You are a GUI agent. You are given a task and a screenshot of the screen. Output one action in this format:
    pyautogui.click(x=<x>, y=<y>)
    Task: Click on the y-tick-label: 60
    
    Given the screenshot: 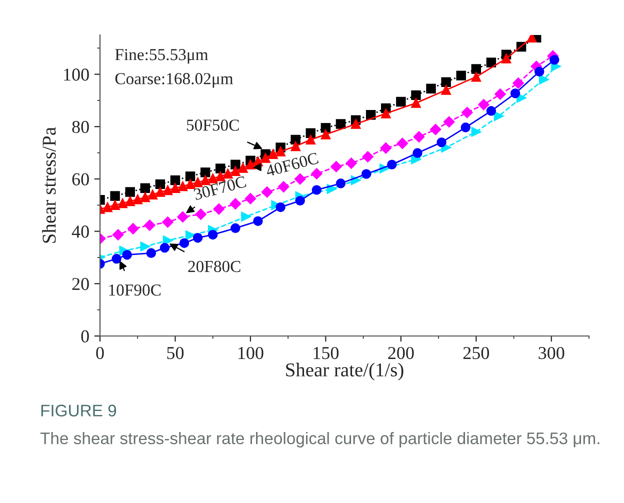 What is the action you would take?
    pyautogui.click(x=80, y=179)
    